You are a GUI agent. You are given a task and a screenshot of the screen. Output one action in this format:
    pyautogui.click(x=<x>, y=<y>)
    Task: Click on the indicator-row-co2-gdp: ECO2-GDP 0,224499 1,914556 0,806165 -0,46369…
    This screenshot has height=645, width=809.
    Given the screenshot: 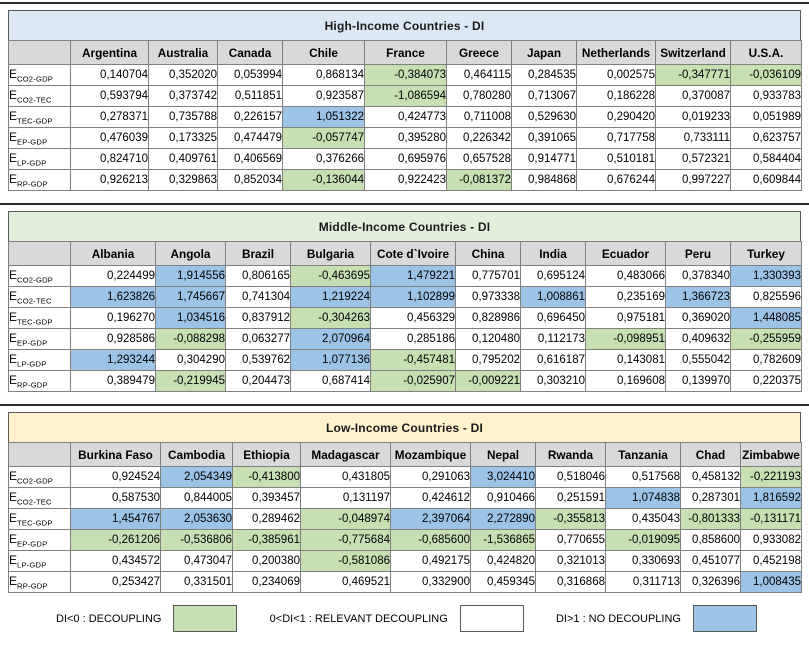 What is the action you would take?
    pyautogui.click(x=405, y=276)
    